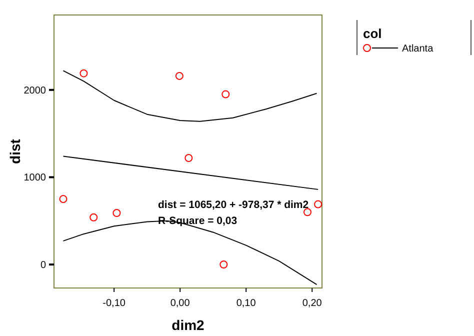 The image size is (474, 336). Describe the element at coordinates (35, 90) in the screenshot. I see `y-tick-label: 2000` at that location.